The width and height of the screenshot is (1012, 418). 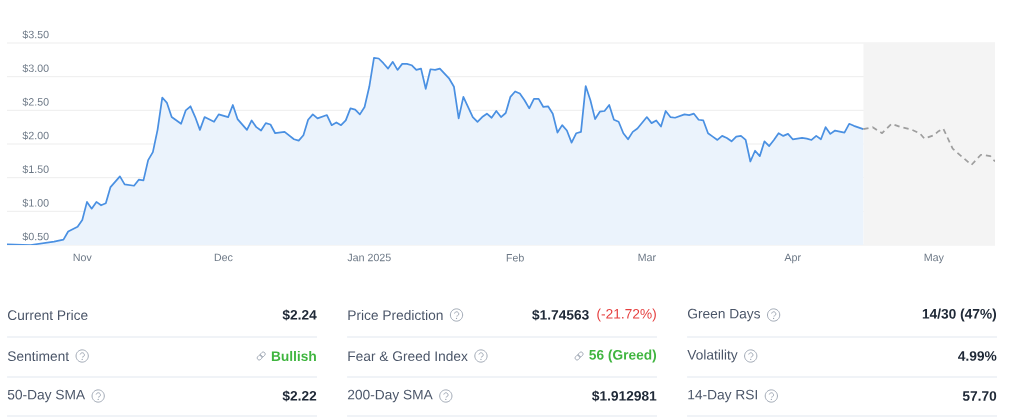 I want to click on text: 4.99%, so click(x=977, y=356).